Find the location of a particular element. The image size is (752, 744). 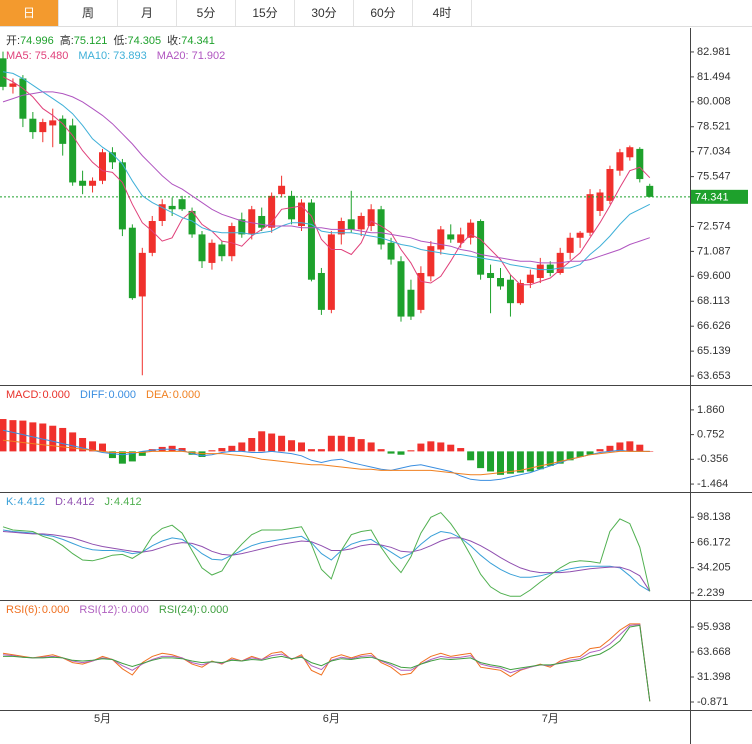

y-tick-label: 34.205 is located at coordinates (714, 568).